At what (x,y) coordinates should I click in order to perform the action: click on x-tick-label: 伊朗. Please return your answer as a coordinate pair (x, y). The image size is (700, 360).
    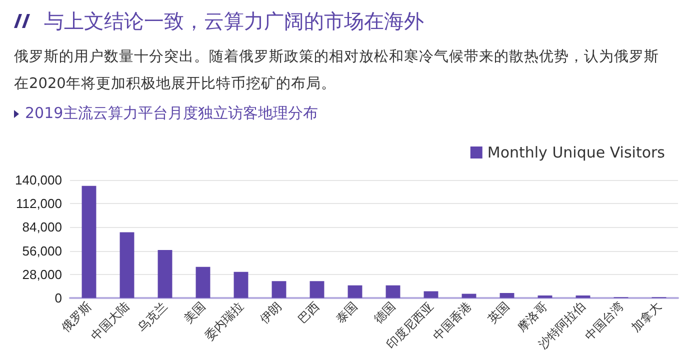
    Looking at the image, I should click on (270, 312).